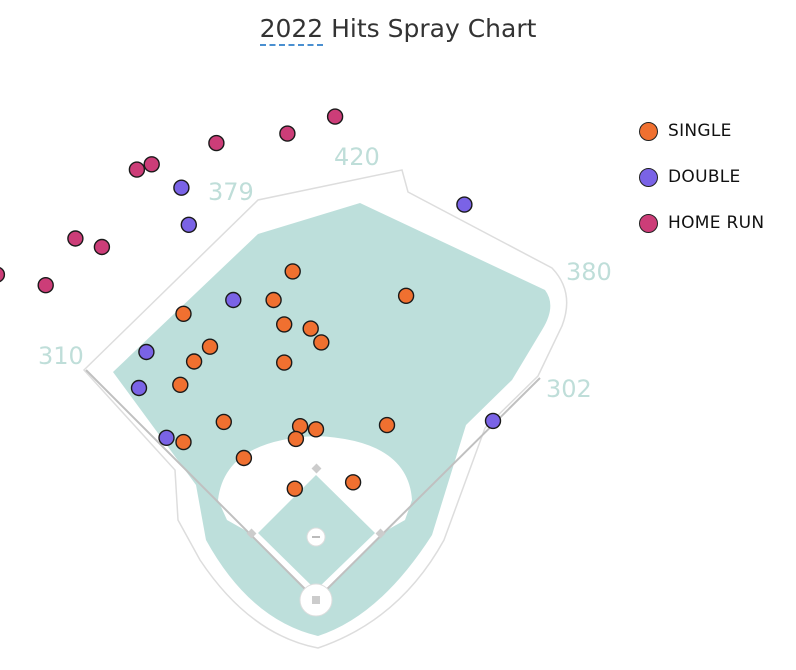 This screenshot has width=796, height=670. I want to click on third-base, so click(251, 533).